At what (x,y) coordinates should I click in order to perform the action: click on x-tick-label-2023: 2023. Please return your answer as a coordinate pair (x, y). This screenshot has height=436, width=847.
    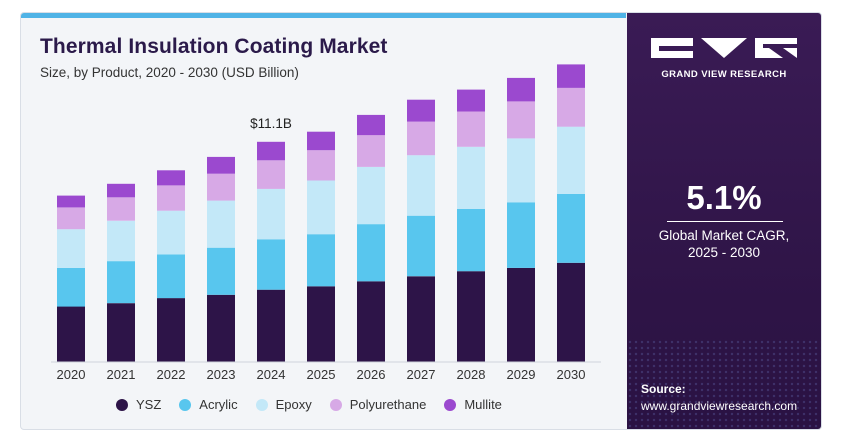
    Looking at the image, I should click on (221, 374).